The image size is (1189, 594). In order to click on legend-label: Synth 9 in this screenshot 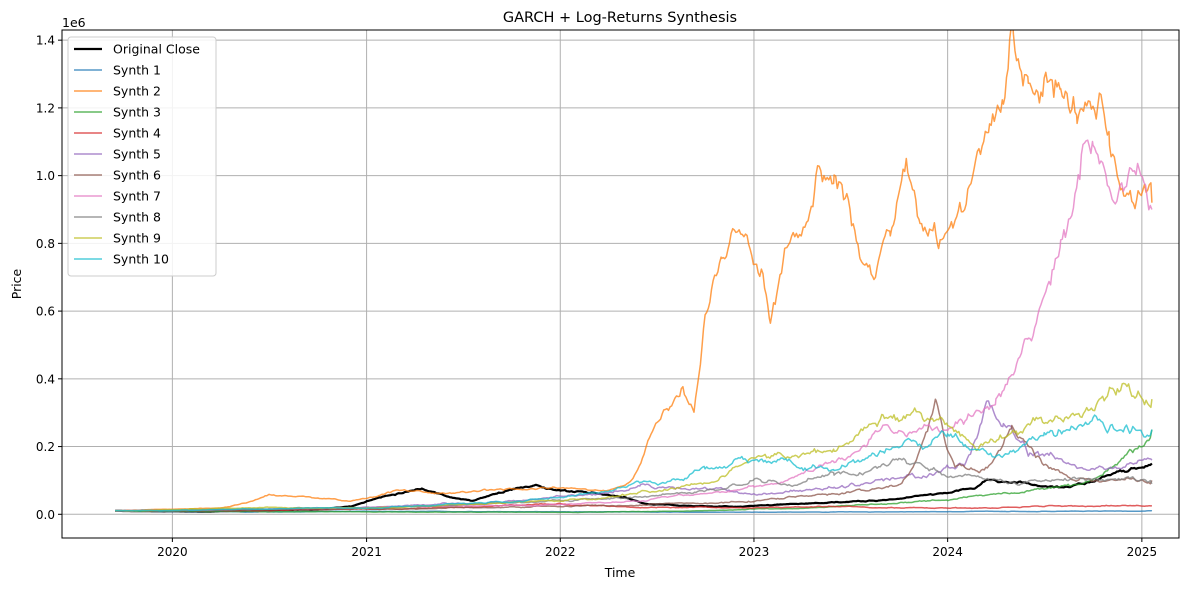, I will do `click(137, 238)`.